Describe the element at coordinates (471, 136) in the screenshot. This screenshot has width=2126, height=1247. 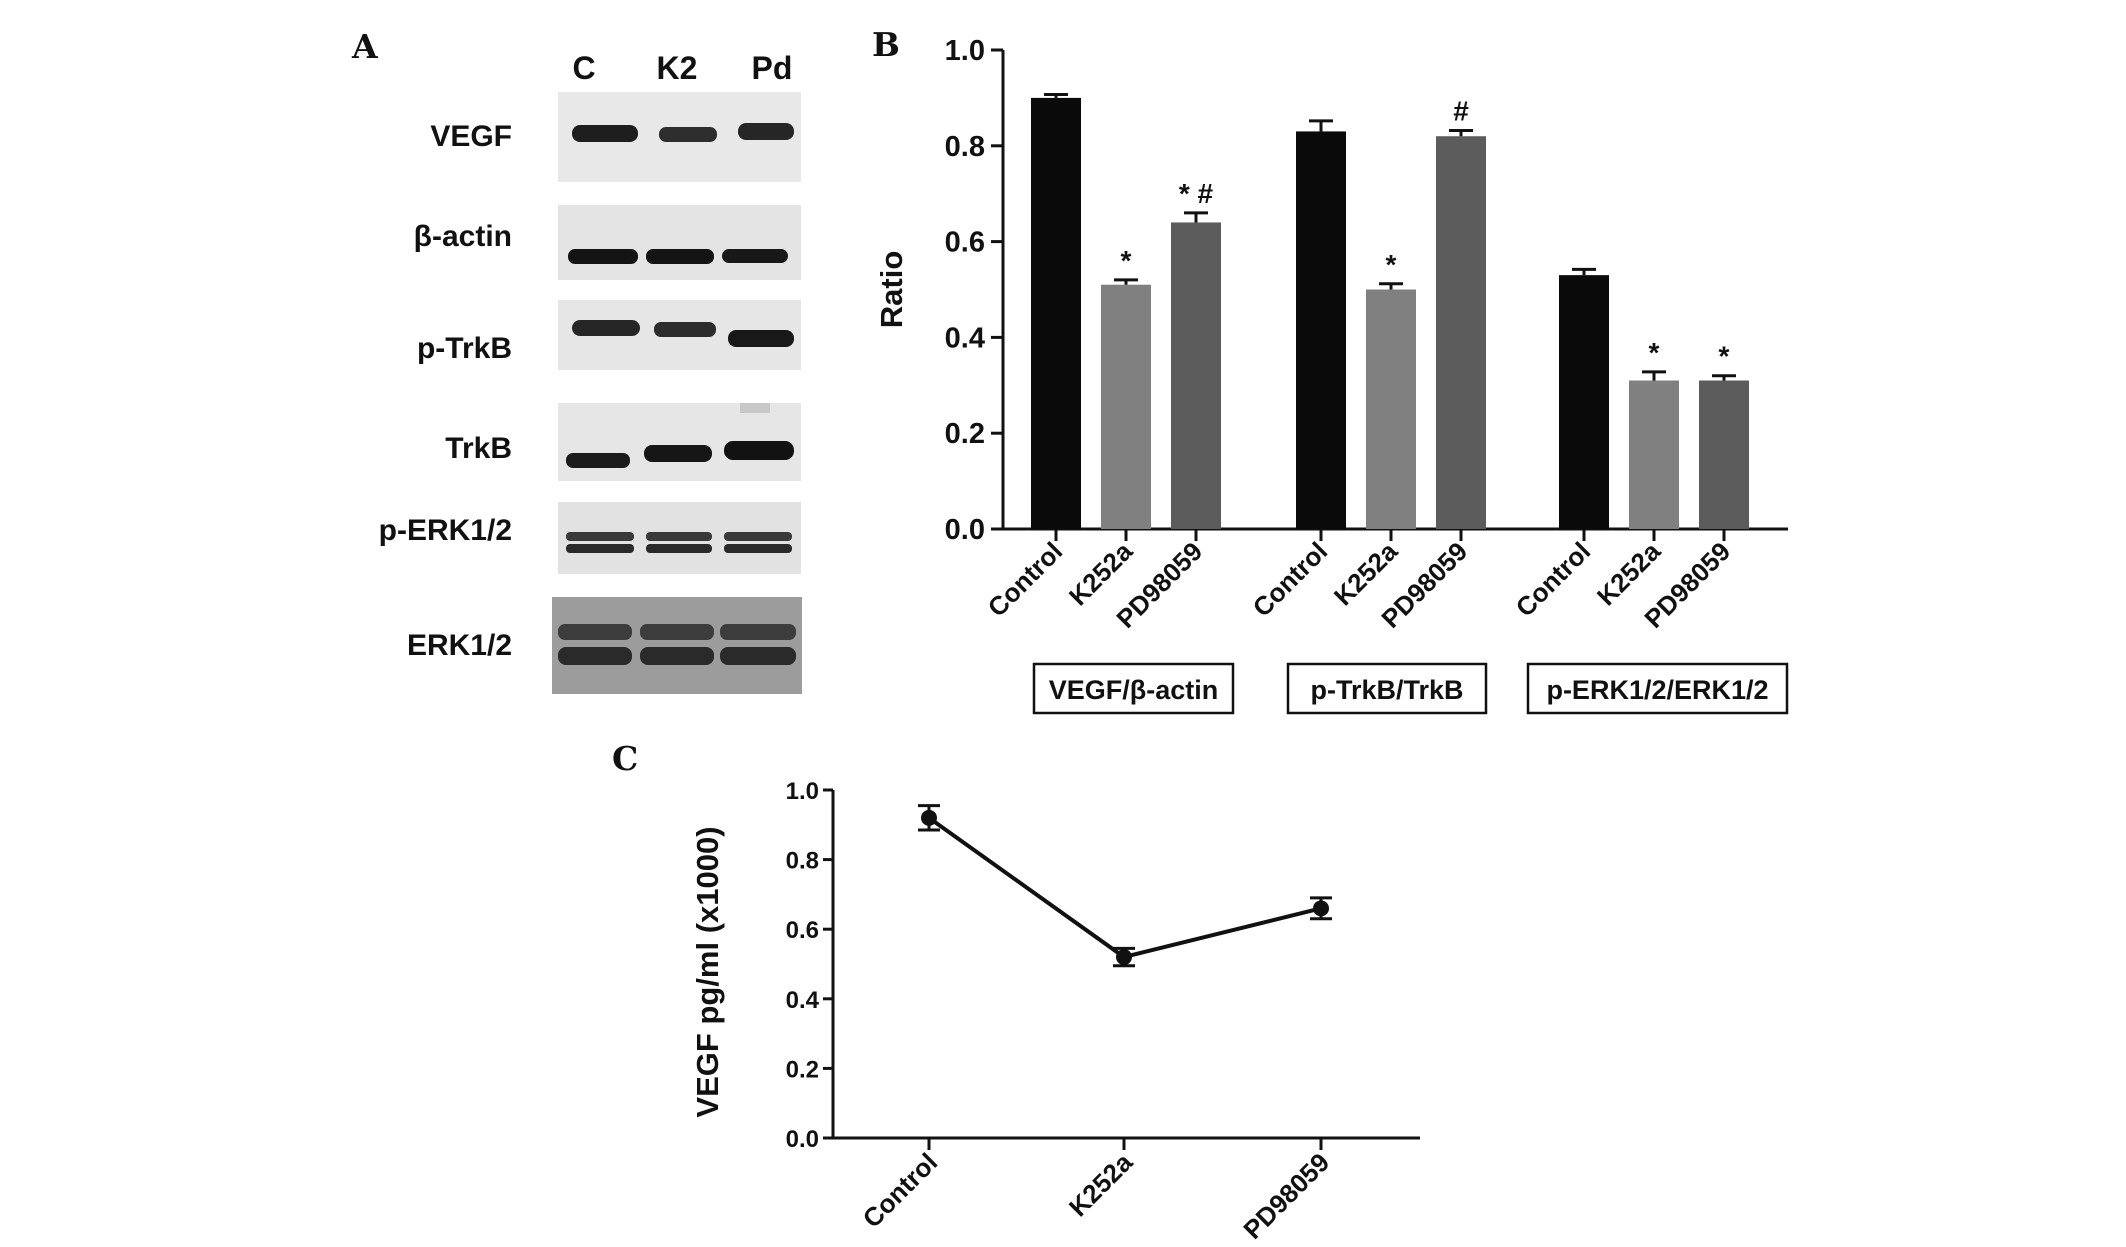
I see `blot-row-label-vegf: VEGF` at that location.